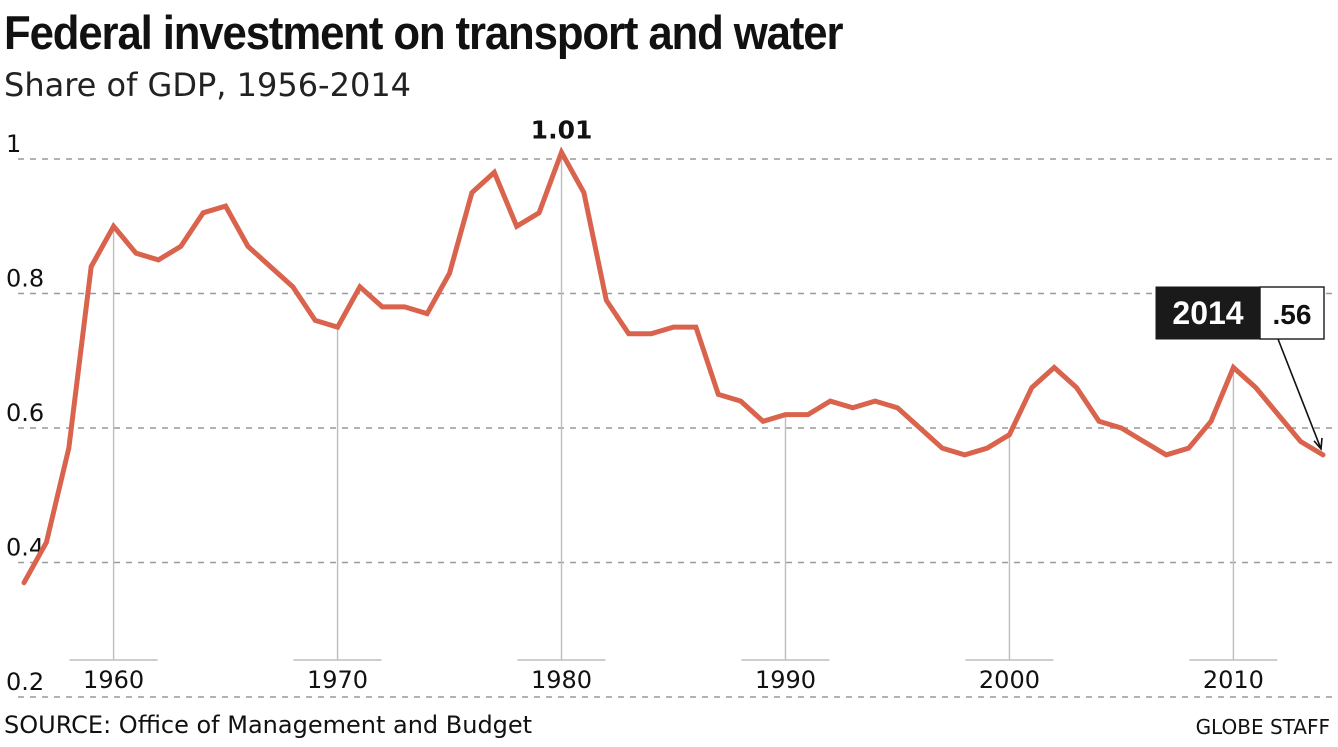 Image resolution: width=1338 pixels, height=747 pixels. I want to click on end-label-arrowhead, so click(1318, 444).